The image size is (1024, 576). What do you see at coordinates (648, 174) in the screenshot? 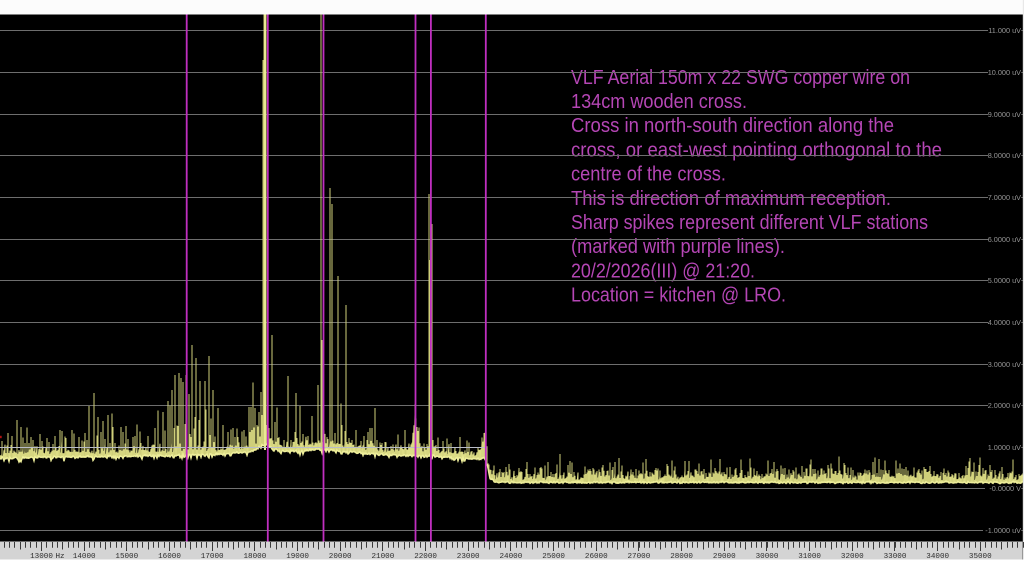
I see `svg-text: centre of the cross.` at bounding box center [648, 174].